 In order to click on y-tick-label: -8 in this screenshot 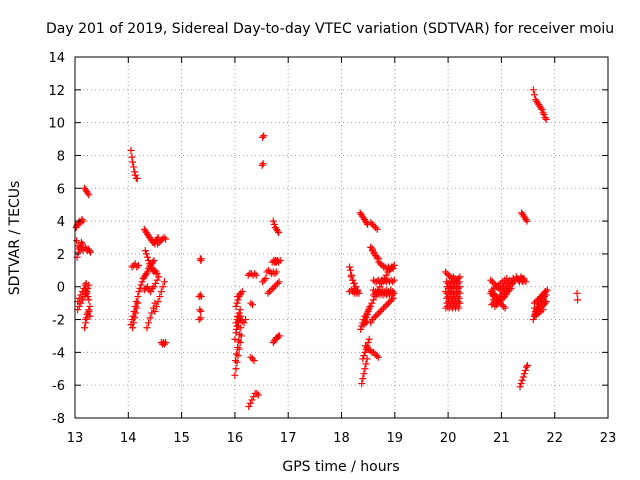, I will do `click(58, 419)`.